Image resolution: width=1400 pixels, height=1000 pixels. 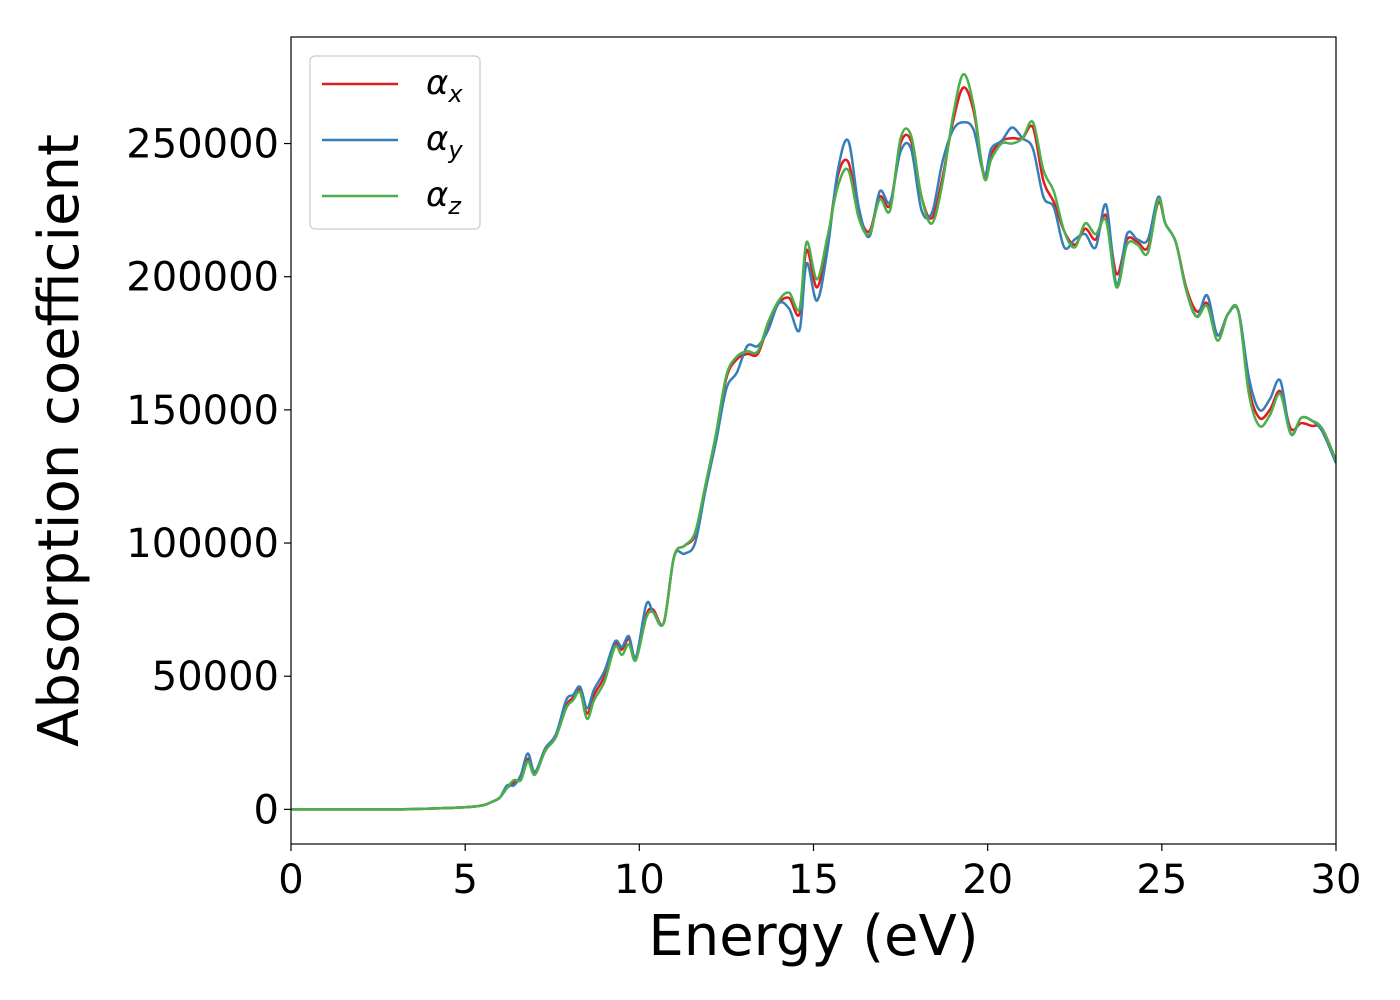 What do you see at coordinates (202, 544) in the screenshot?
I see `y-tick-label: 100000` at bounding box center [202, 544].